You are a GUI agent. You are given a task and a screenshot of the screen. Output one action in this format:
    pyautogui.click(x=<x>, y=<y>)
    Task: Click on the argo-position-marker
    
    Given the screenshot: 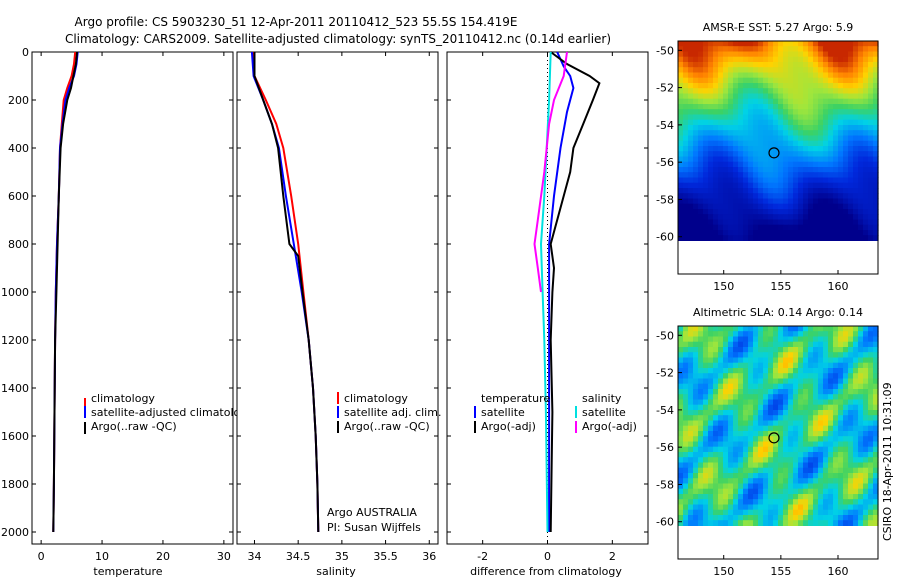 What is the action you would take?
    pyautogui.click(x=774, y=438)
    